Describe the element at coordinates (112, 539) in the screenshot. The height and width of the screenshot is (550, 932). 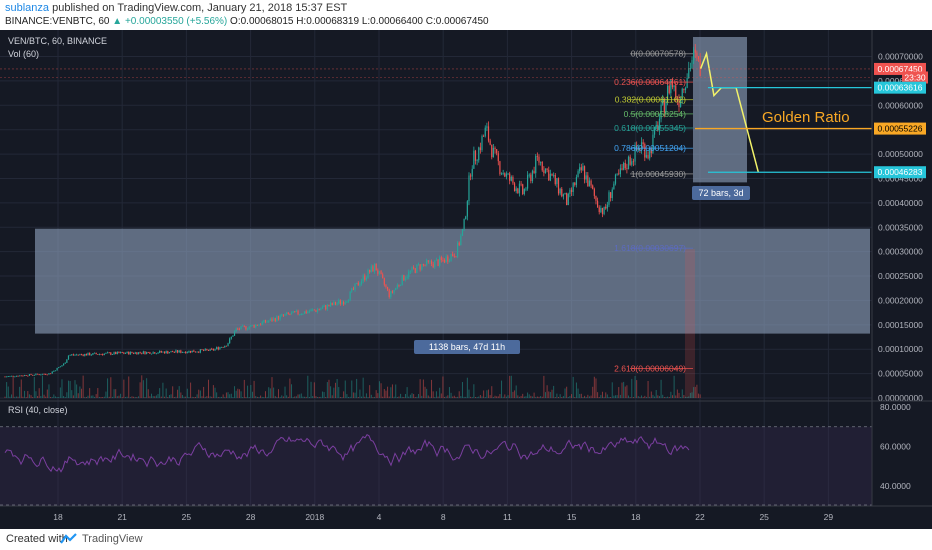
I see `tradingview-brand: TradingView` at that location.